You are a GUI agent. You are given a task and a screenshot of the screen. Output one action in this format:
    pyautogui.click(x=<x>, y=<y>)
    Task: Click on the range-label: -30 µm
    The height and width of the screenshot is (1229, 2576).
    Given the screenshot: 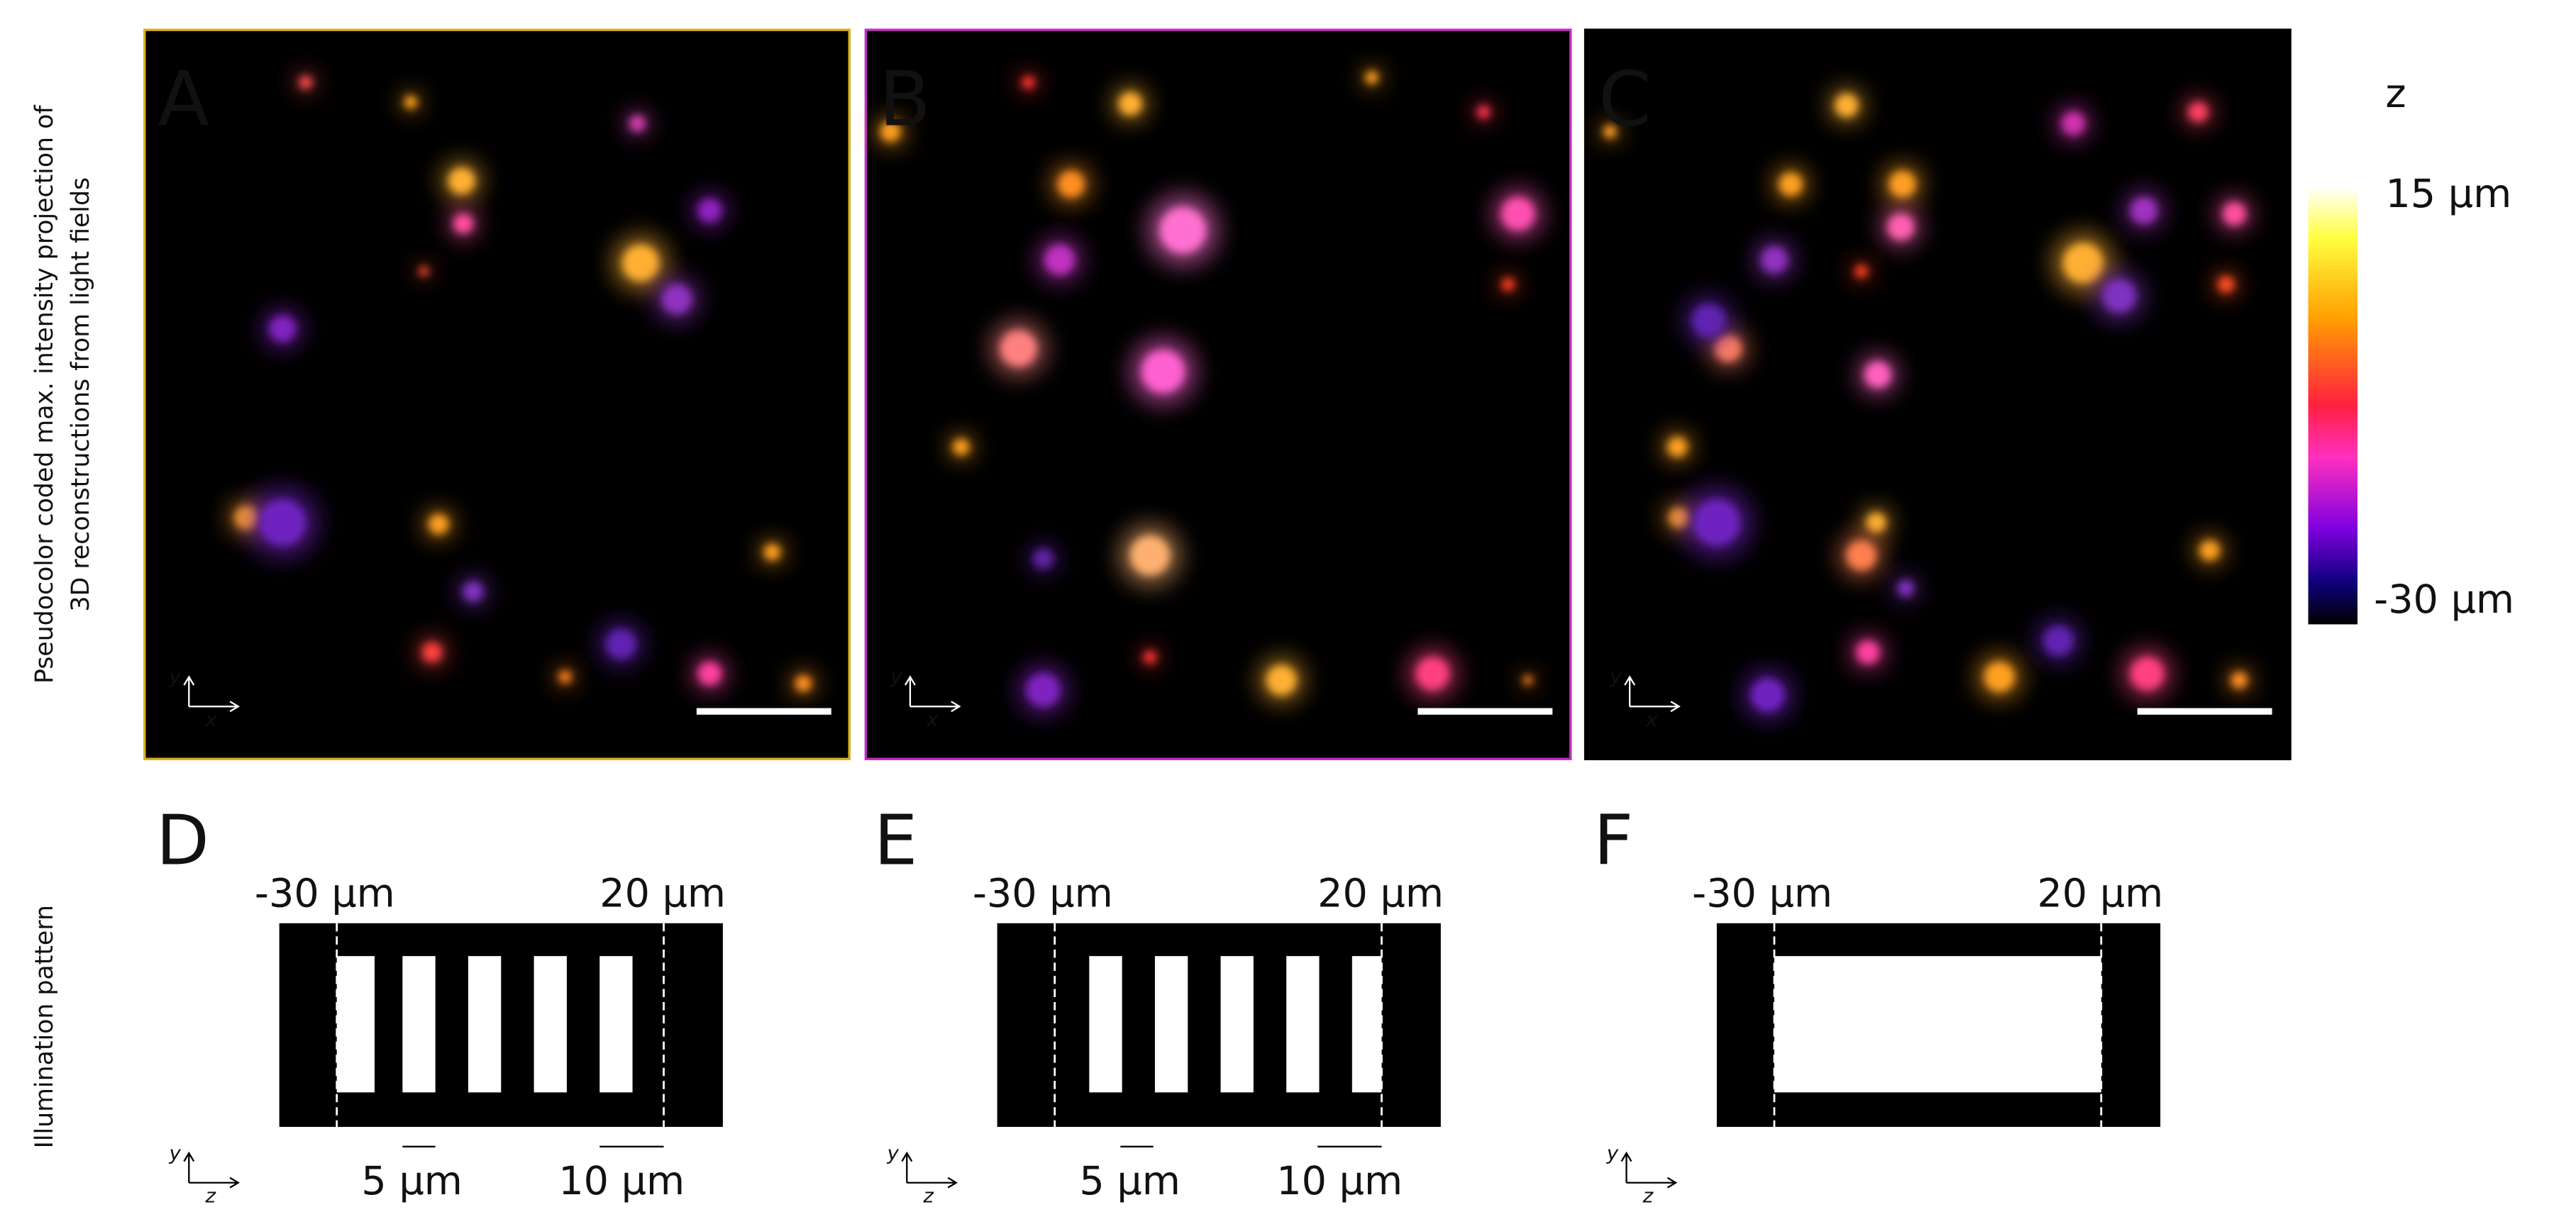 What is the action you would take?
    pyautogui.click(x=325, y=894)
    